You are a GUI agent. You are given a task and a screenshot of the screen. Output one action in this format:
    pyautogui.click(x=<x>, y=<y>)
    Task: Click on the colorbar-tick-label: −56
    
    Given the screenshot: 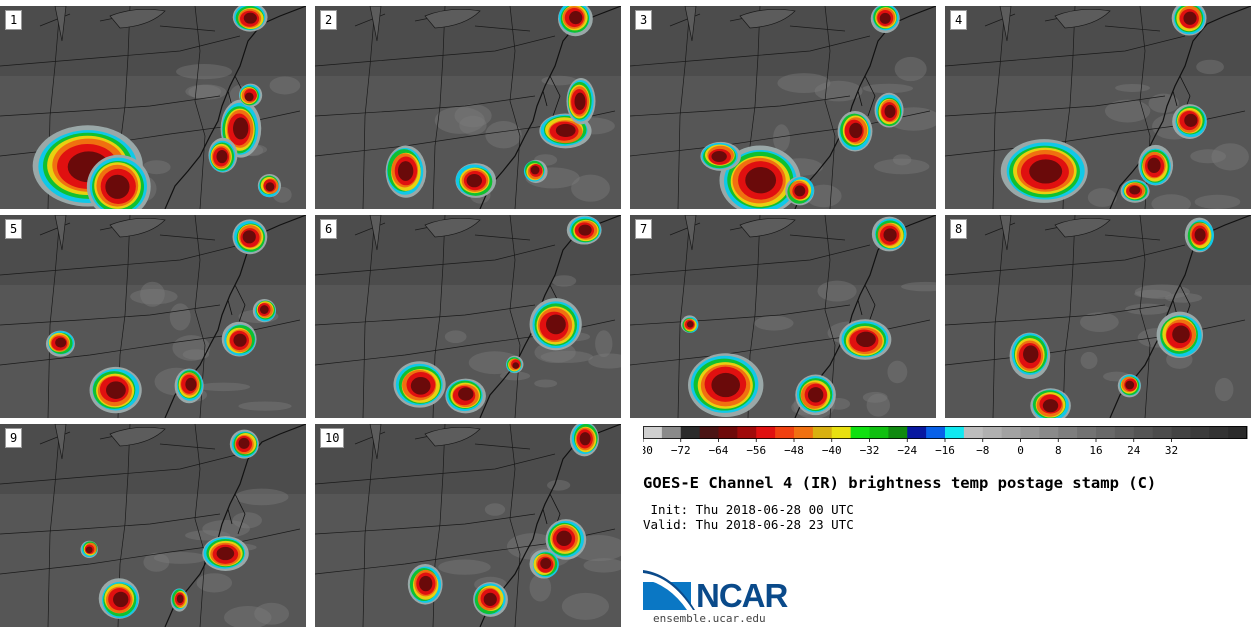 What is the action you would take?
    pyautogui.click(x=756, y=450)
    